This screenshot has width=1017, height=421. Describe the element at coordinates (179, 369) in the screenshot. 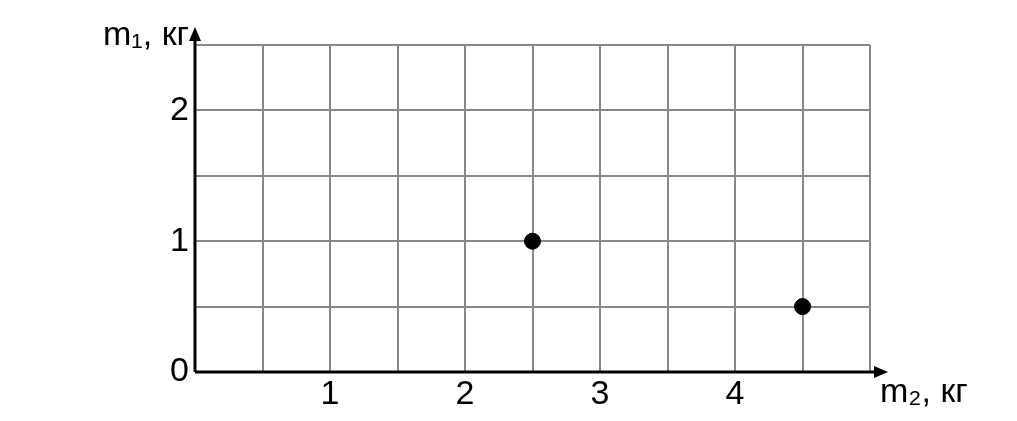

I see `y-tick-label: 0` at that location.